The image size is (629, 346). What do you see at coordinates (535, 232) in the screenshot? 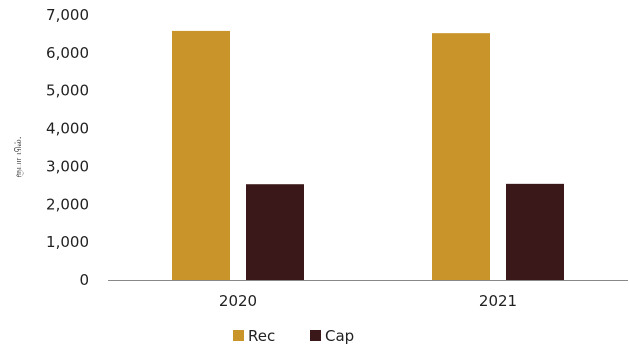
I see `bar-cap-2021` at bounding box center [535, 232].